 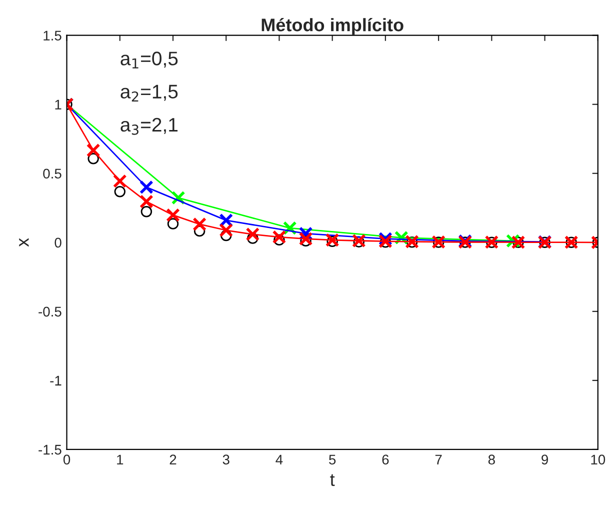 I want to click on x-tick-label: 1, so click(x=120, y=459).